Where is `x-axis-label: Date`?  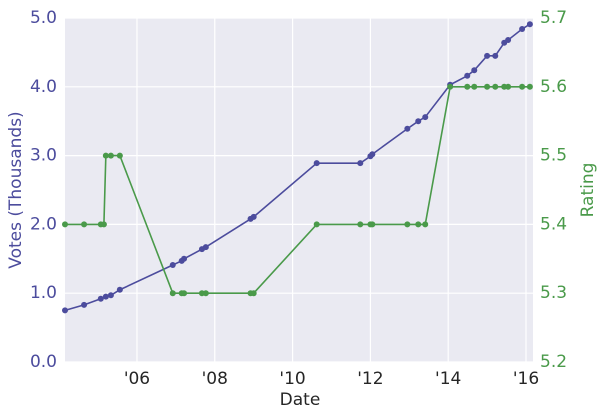 x-axis-label: Date is located at coordinates (300, 400).